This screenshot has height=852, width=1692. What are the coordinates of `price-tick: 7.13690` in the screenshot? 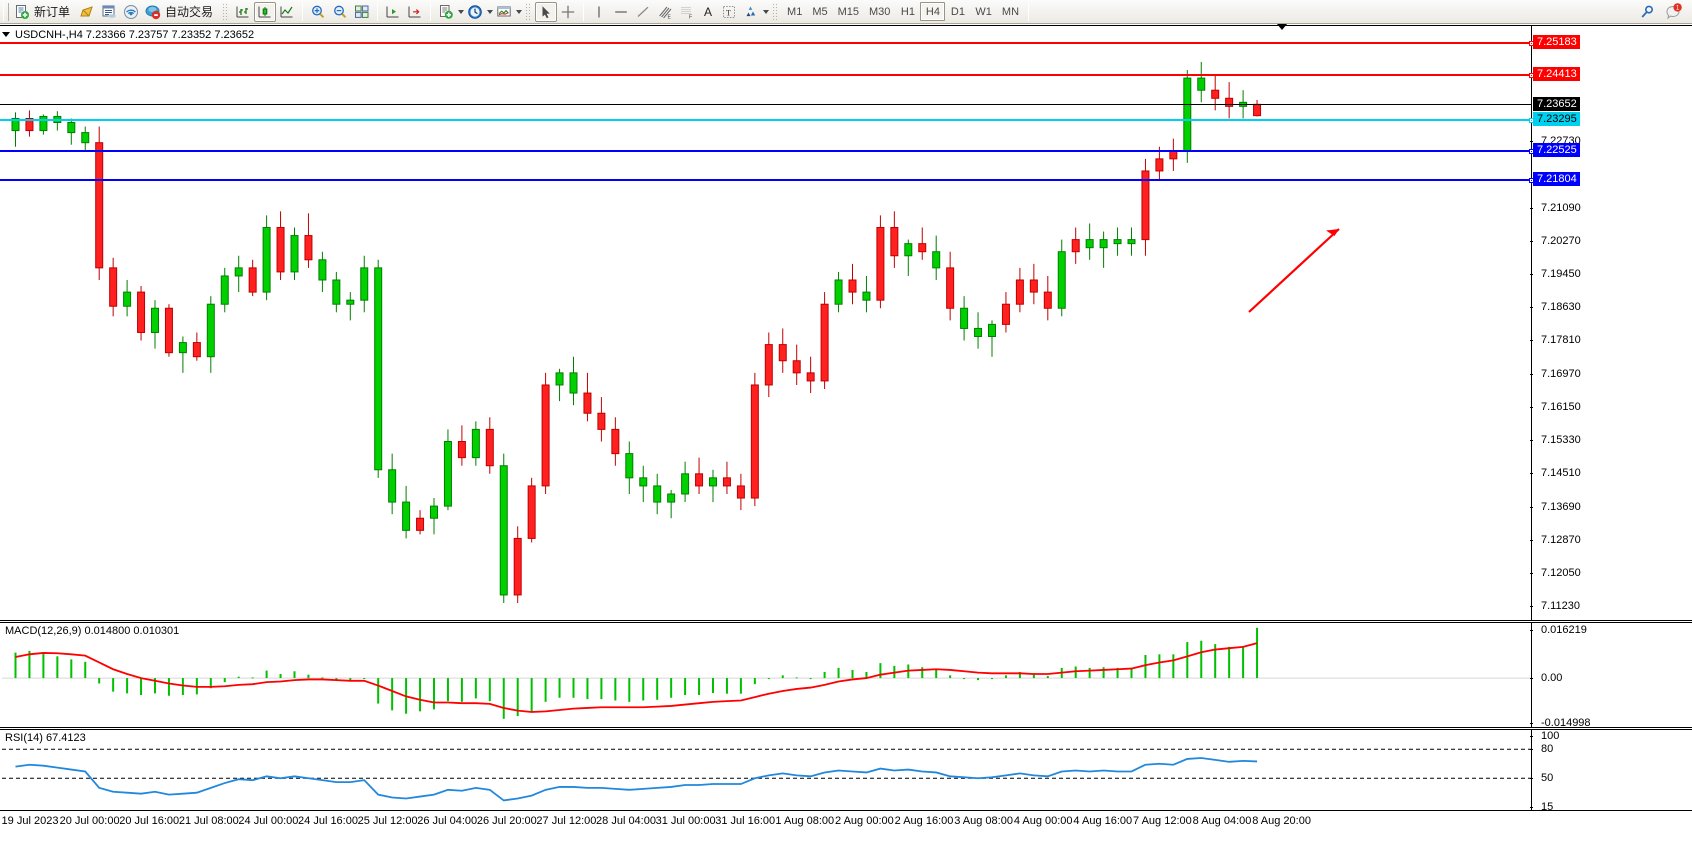 It's located at (1555, 506).